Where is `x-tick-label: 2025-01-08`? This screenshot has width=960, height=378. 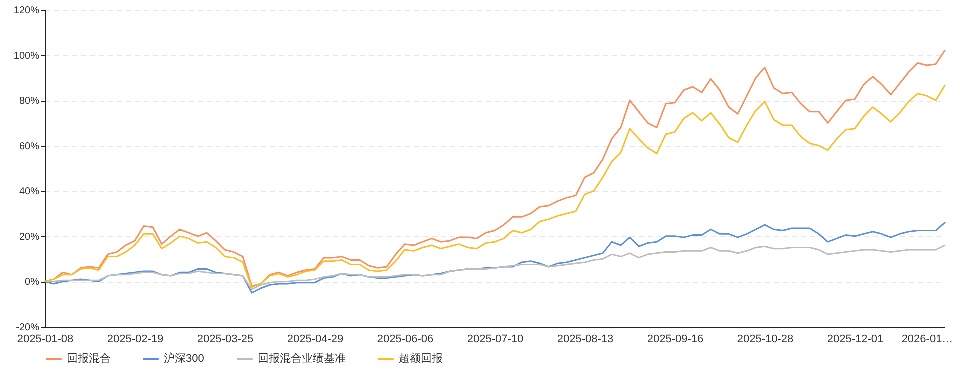 x-tick-label: 2025-01-08 is located at coordinates (45, 340).